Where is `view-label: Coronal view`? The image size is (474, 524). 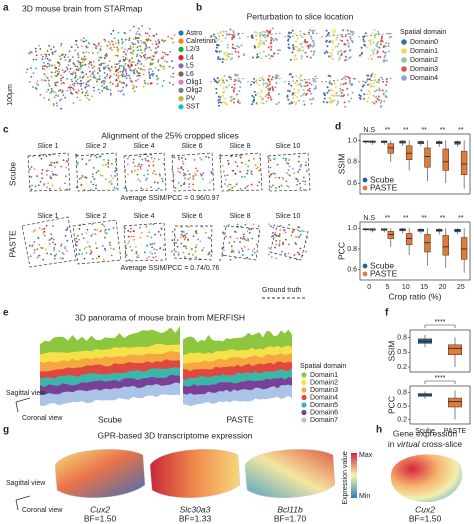
view-label: Coronal view is located at coordinates (42, 418).